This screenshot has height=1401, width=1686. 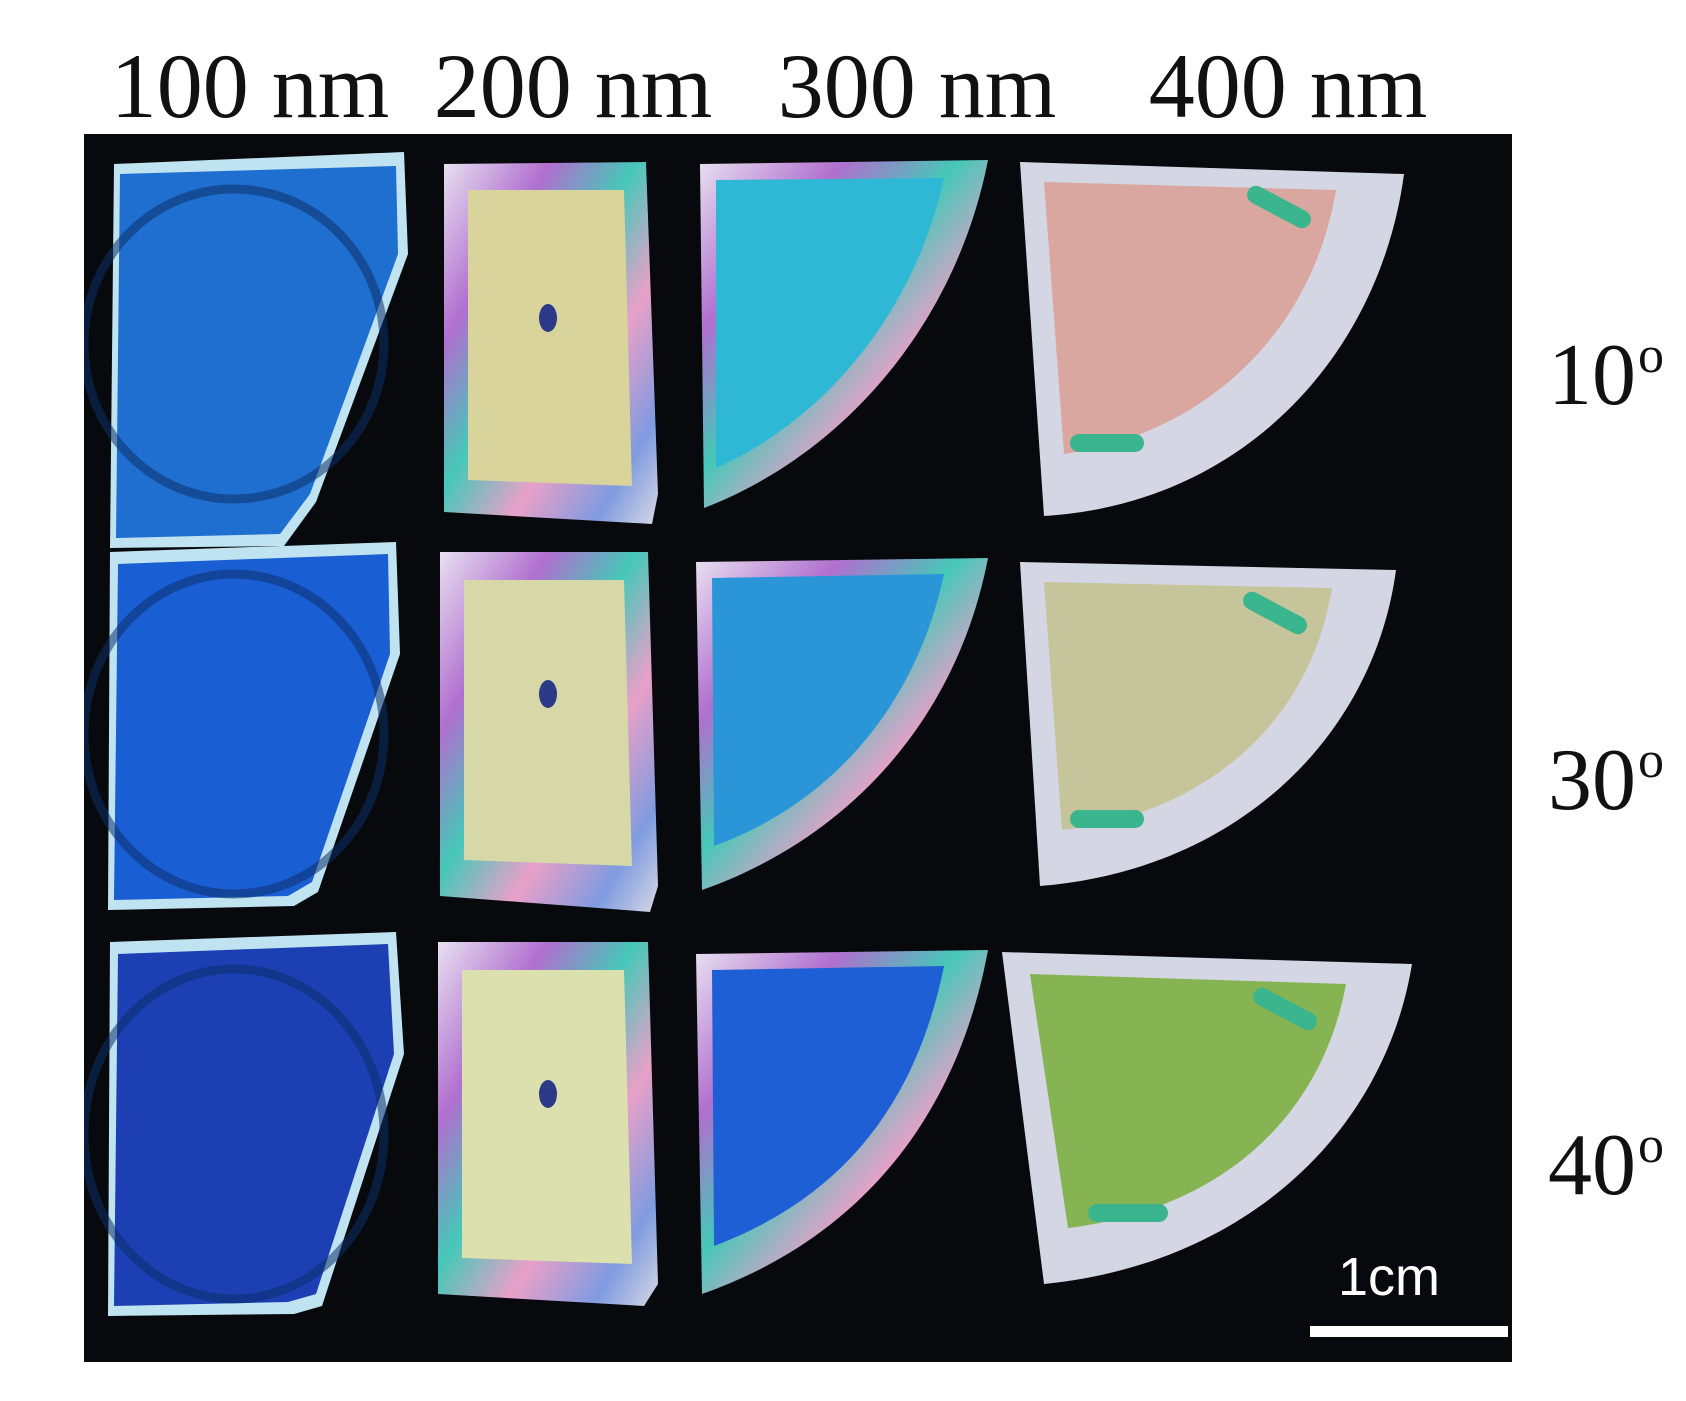 I want to click on film-100nm-40deg, so click(x=254, y=1125).